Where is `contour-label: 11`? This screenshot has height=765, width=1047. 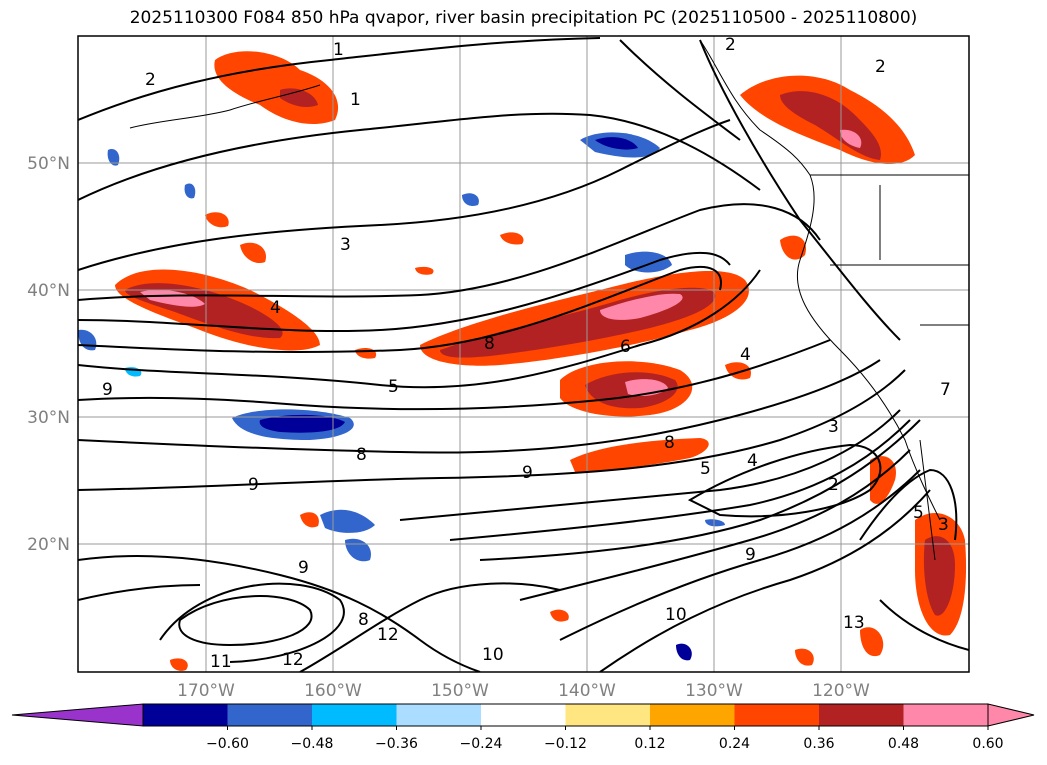
contour-label: 11 is located at coordinates (221, 662).